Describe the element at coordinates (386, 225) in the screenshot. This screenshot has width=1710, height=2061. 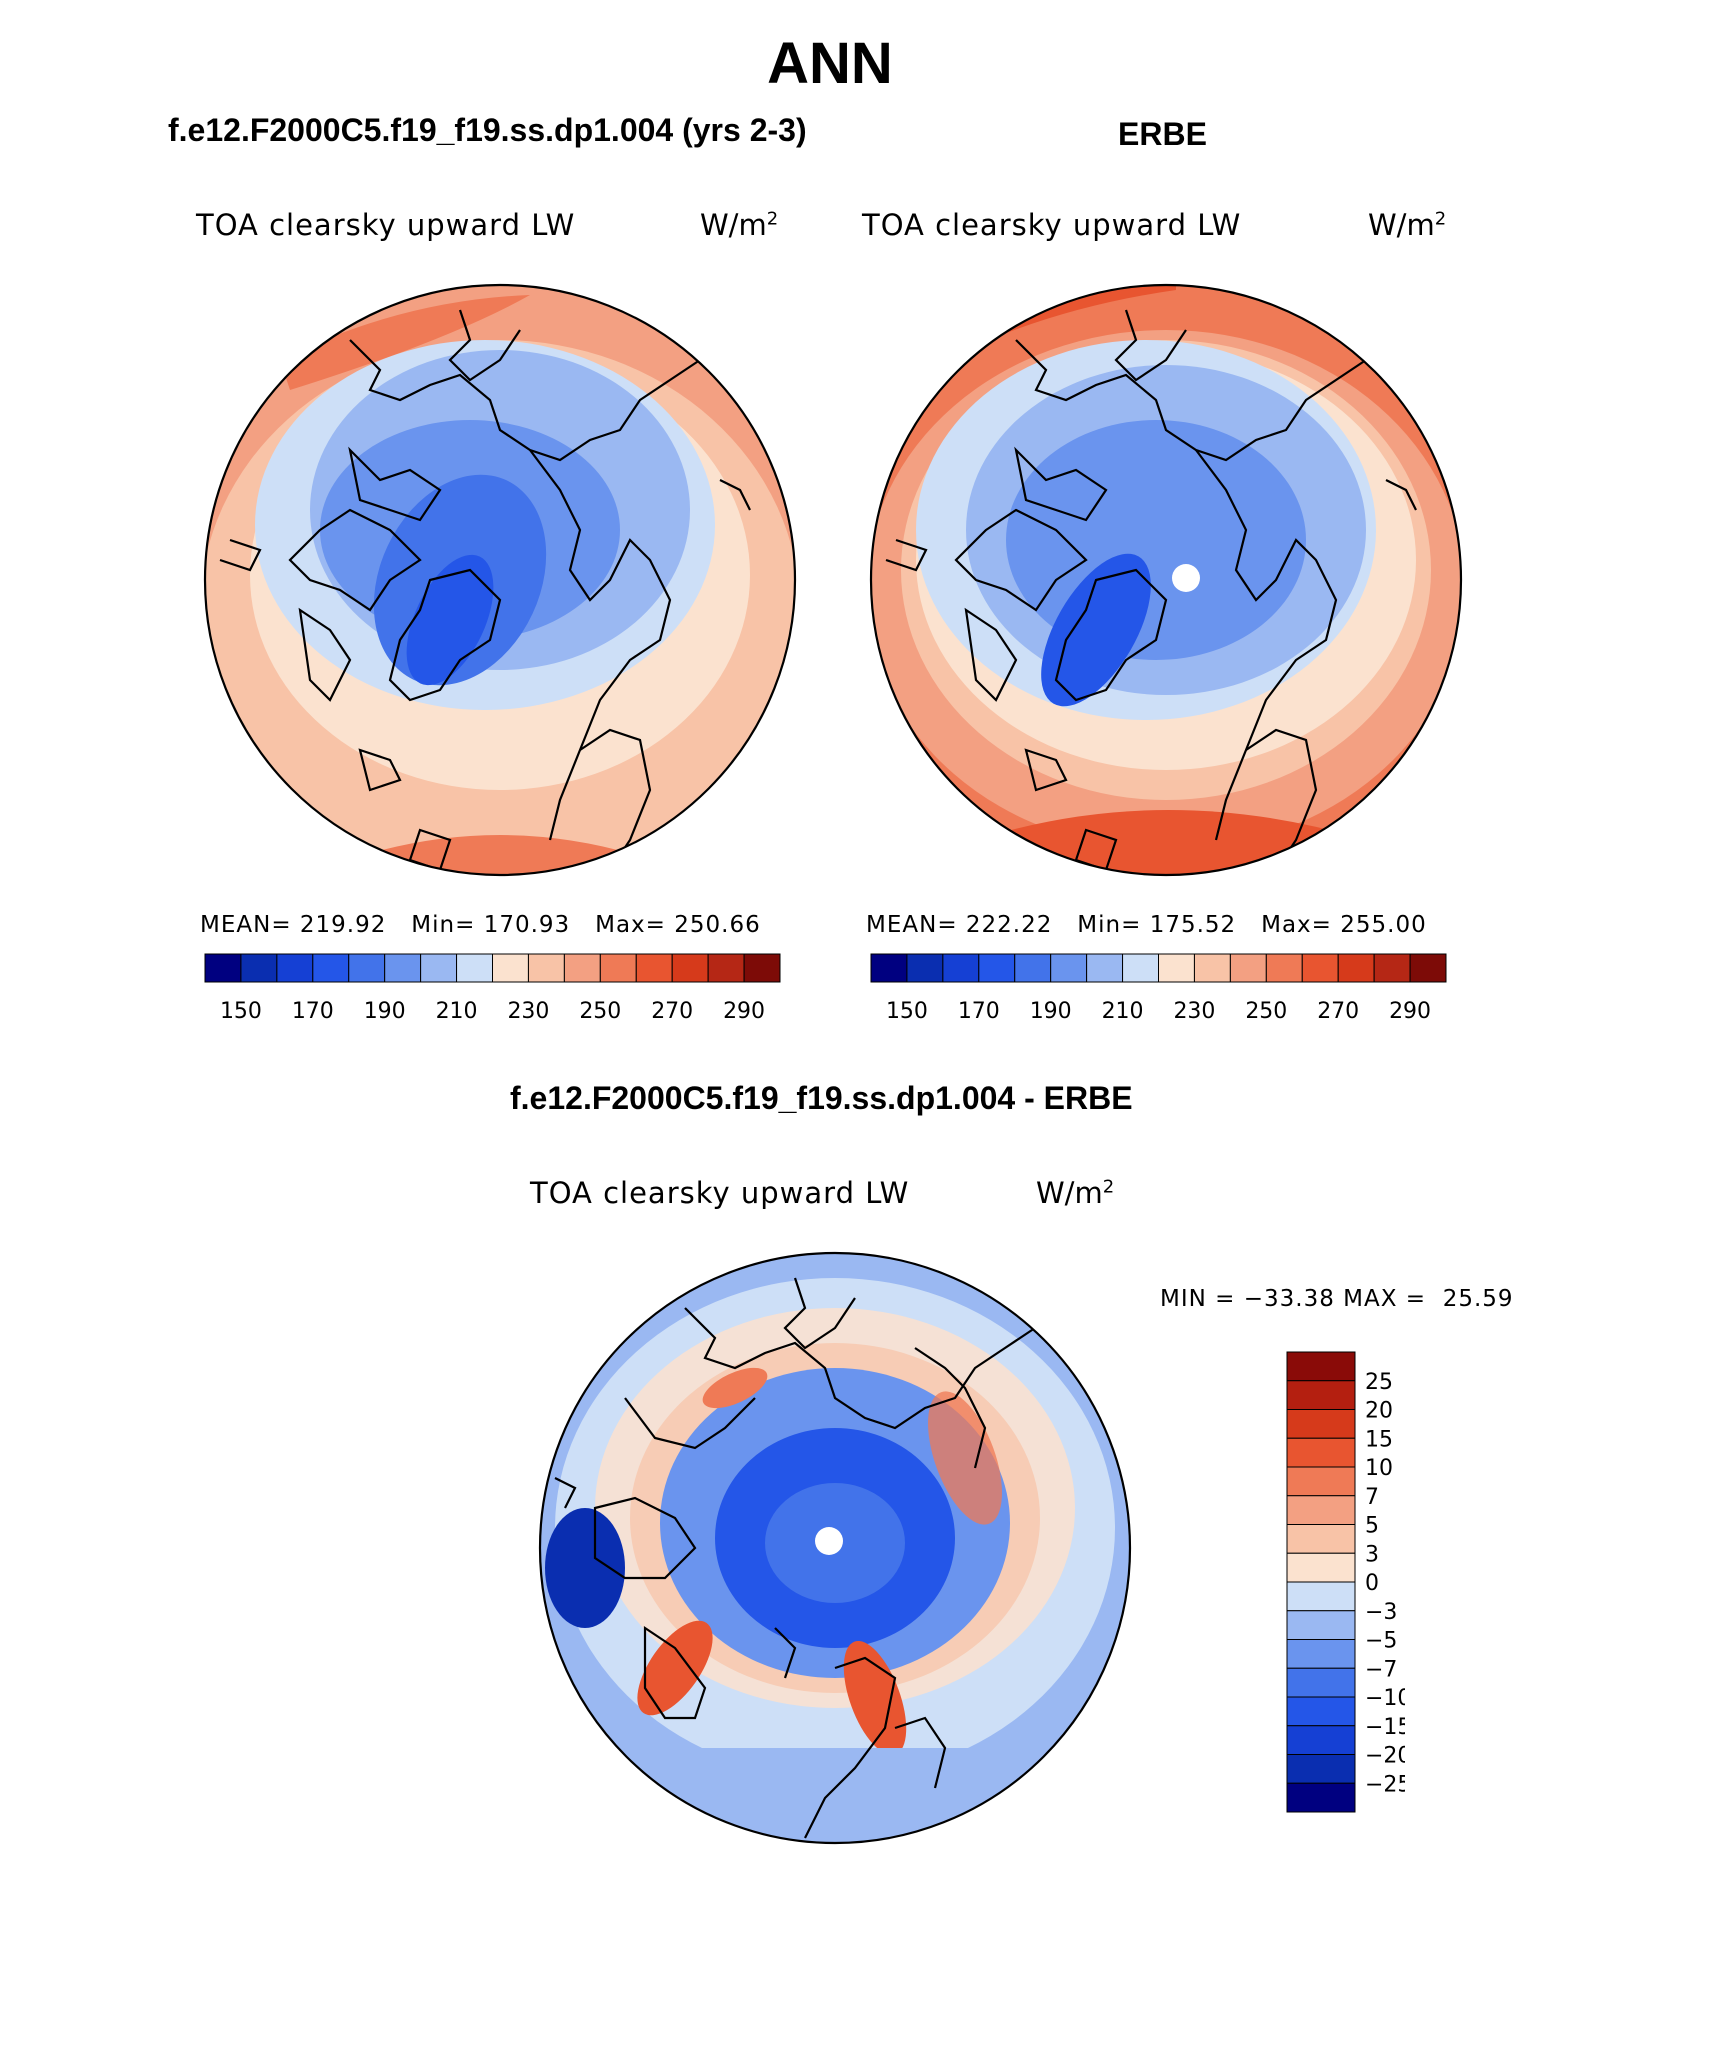
I see `model-variable-label: TOA clearsky upward LW` at that location.